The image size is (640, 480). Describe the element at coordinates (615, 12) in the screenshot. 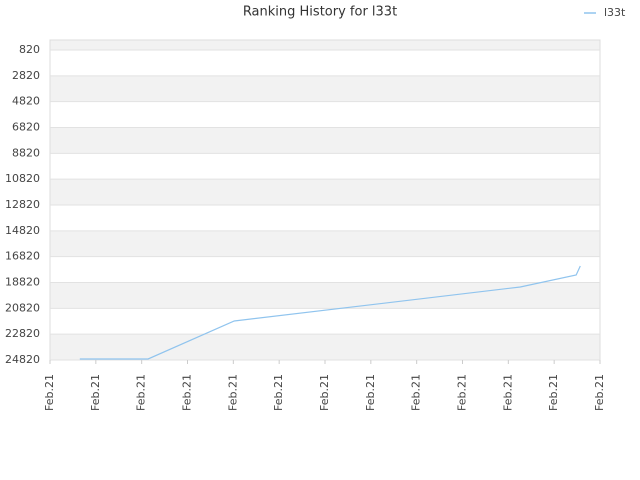

I see `legend-label: l33t` at that location.